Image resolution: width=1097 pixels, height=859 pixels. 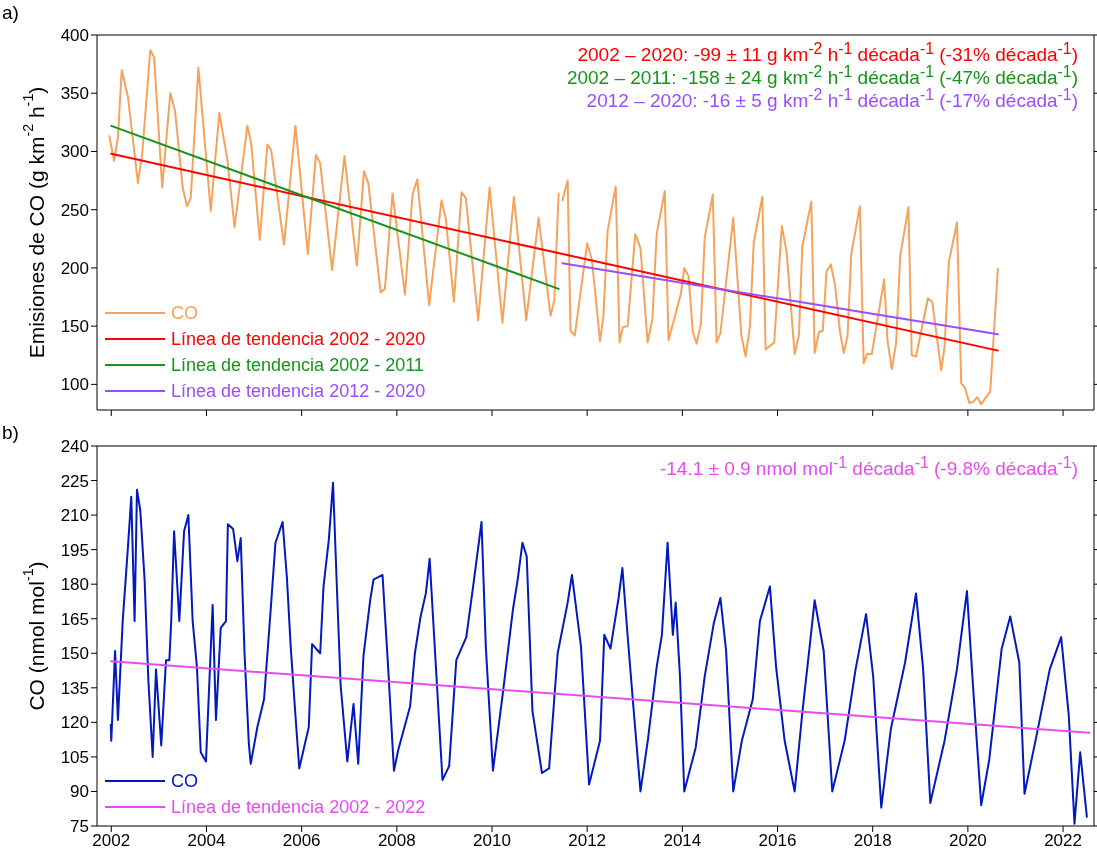 I want to click on x-tick-label: 2014, so click(x=682, y=841).